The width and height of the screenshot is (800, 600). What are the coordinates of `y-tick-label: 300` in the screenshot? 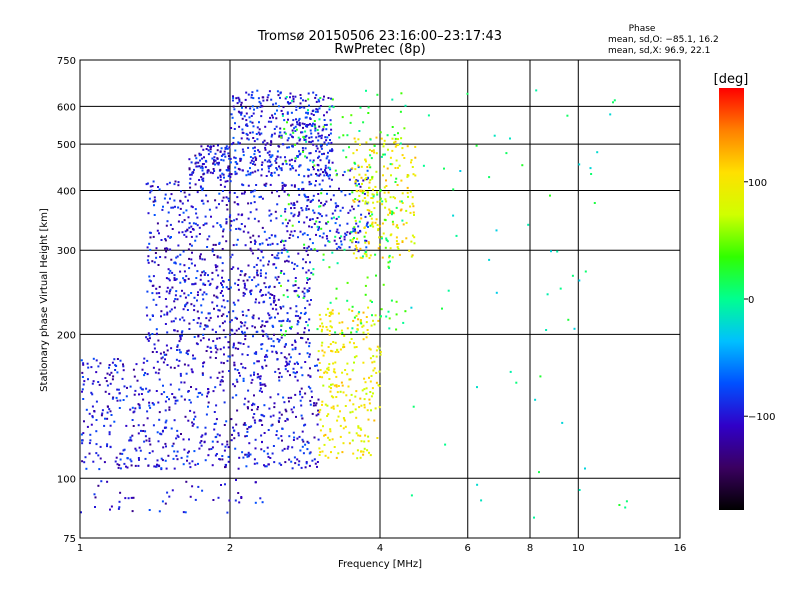 It's located at (66, 251).